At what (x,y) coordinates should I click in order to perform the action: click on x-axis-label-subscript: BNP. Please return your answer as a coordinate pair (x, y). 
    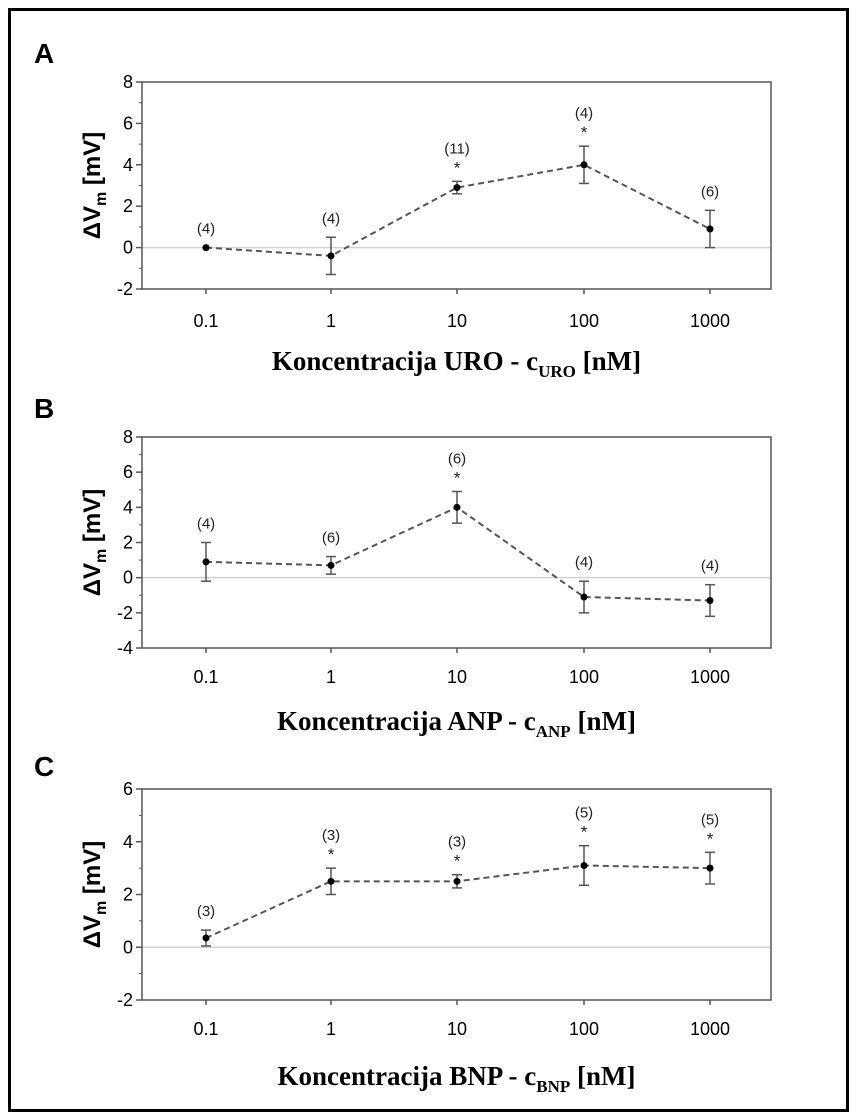
    Looking at the image, I should click on (553, 1086).